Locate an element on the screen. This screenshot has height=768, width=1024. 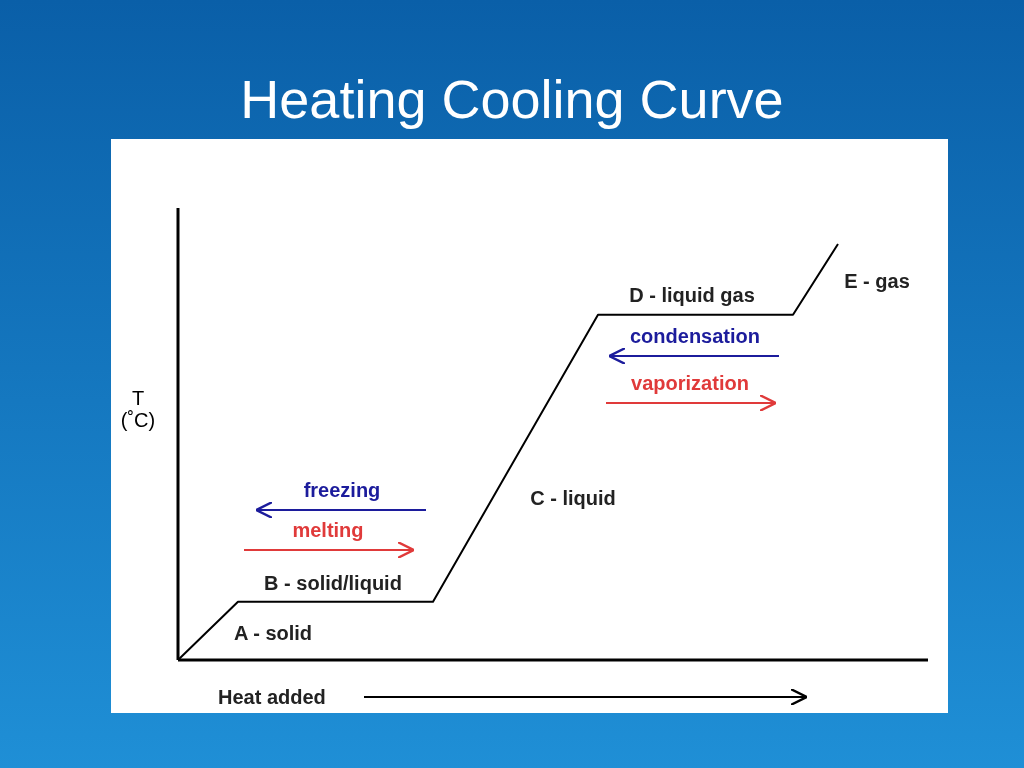
y-axis-title: T (˚C) is located at coordinates (138, 409).